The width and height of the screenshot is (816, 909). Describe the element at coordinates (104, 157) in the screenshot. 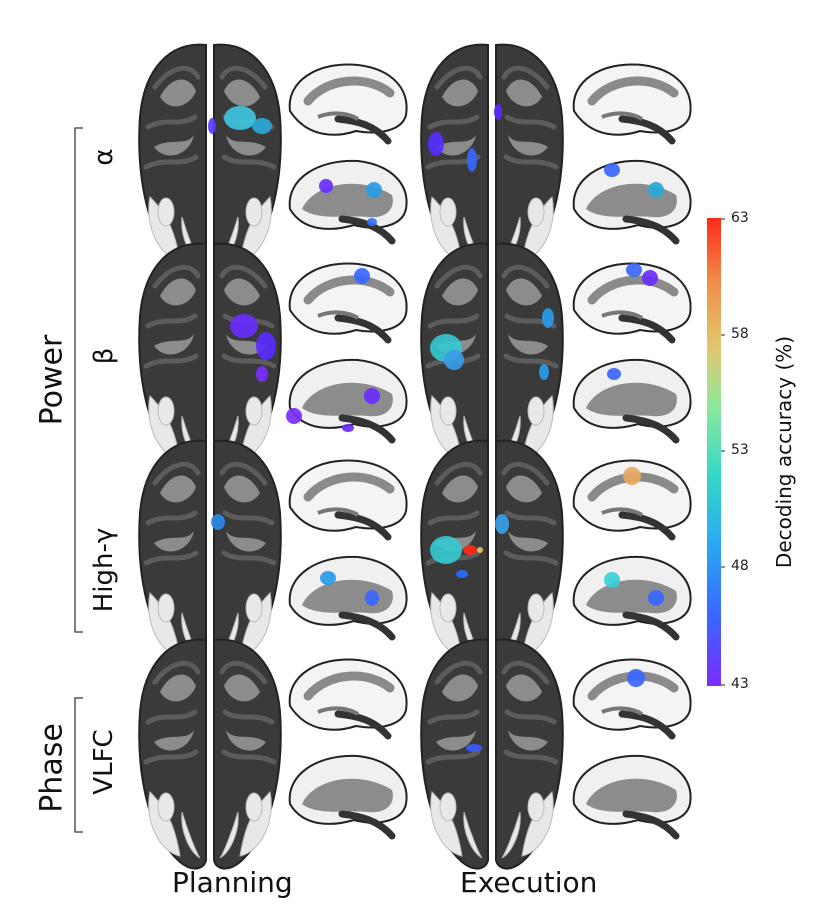

I see `band-label-alpha: α` at that location.